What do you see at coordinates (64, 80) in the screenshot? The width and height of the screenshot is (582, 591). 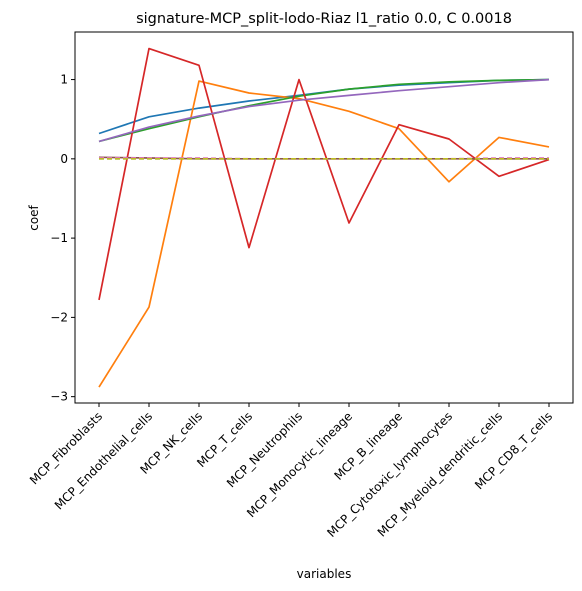 I see `y-tick-label: 1` at bounding box center [64, 80].